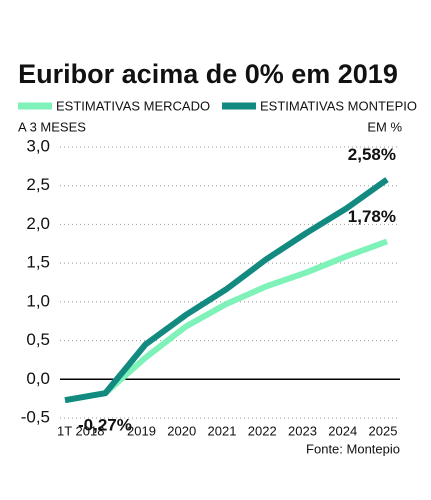 The width and height of the screenshot is (431, 500). Describe the element at coordinates (52, 126) in the screenshot. I see `y-axis-label: A 3 MESES` at that location.